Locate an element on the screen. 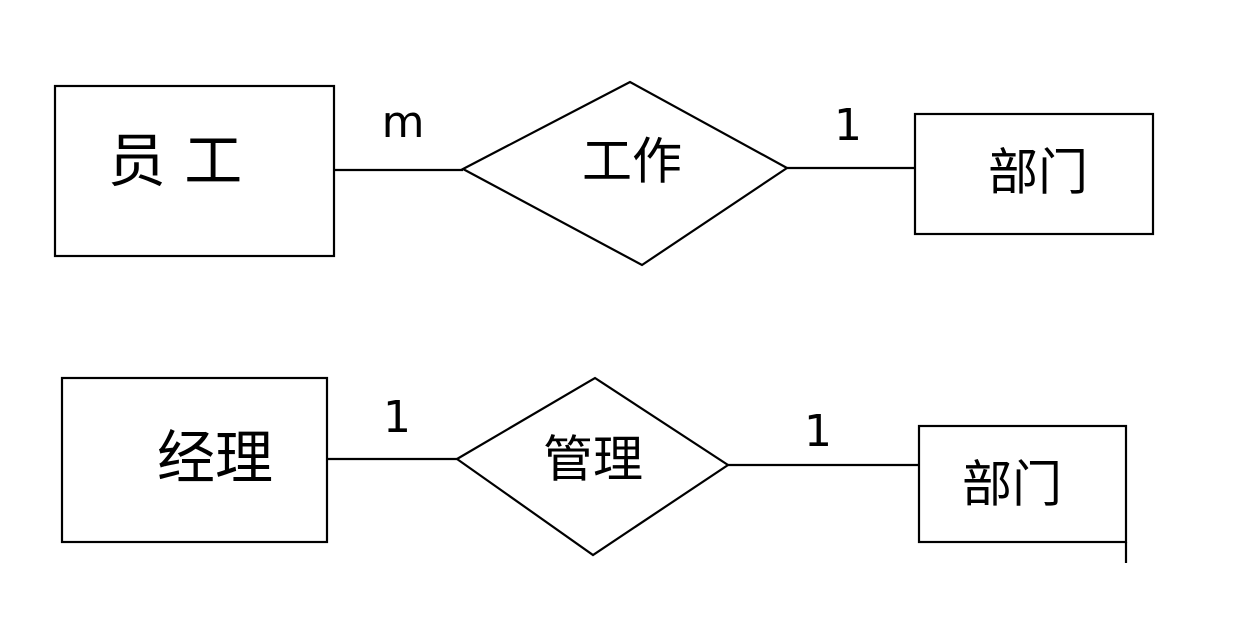 Image resolution: width=1245 pixels, height=617 pixels. entity-department-2-label: 部门 is located at coordinates (1012, 485).